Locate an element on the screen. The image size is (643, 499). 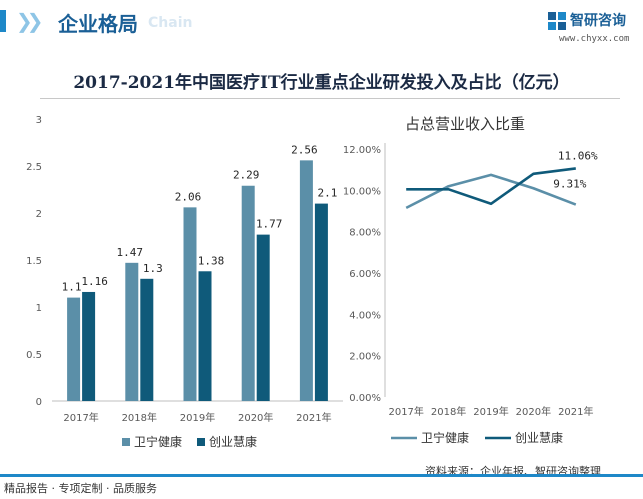
header-accent-bar is located at coordinates (3, 21).